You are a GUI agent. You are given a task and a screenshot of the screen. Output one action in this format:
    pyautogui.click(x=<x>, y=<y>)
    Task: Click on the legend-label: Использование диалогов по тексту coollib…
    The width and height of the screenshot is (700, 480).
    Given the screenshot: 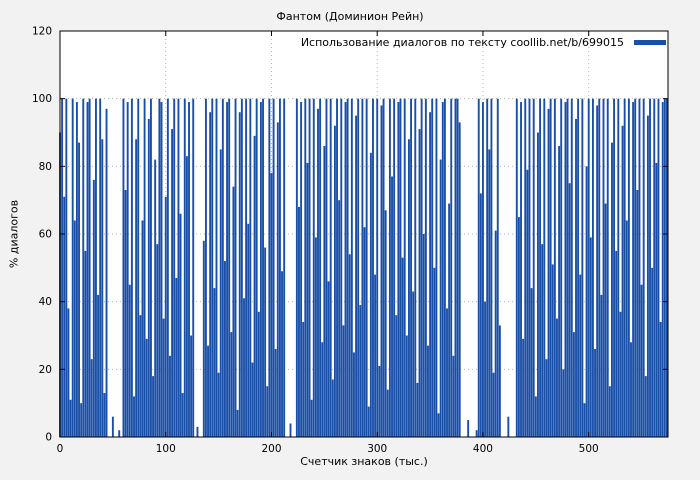 What is the action you would take?
    pyautogui.click(x=462, y=42)
    